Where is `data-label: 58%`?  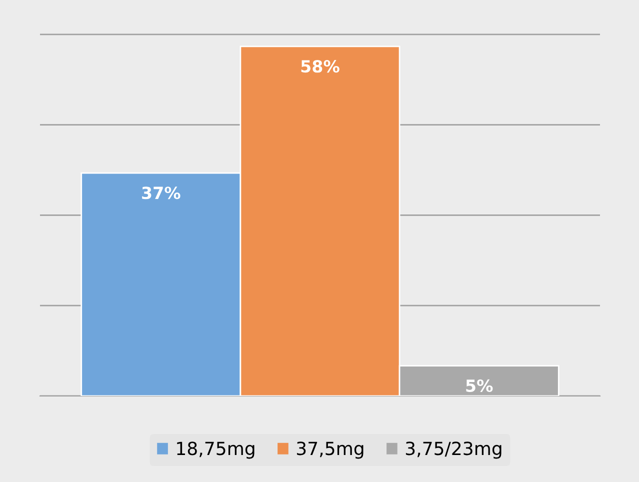
data-label: 58% is located at coordinates (320, 66).